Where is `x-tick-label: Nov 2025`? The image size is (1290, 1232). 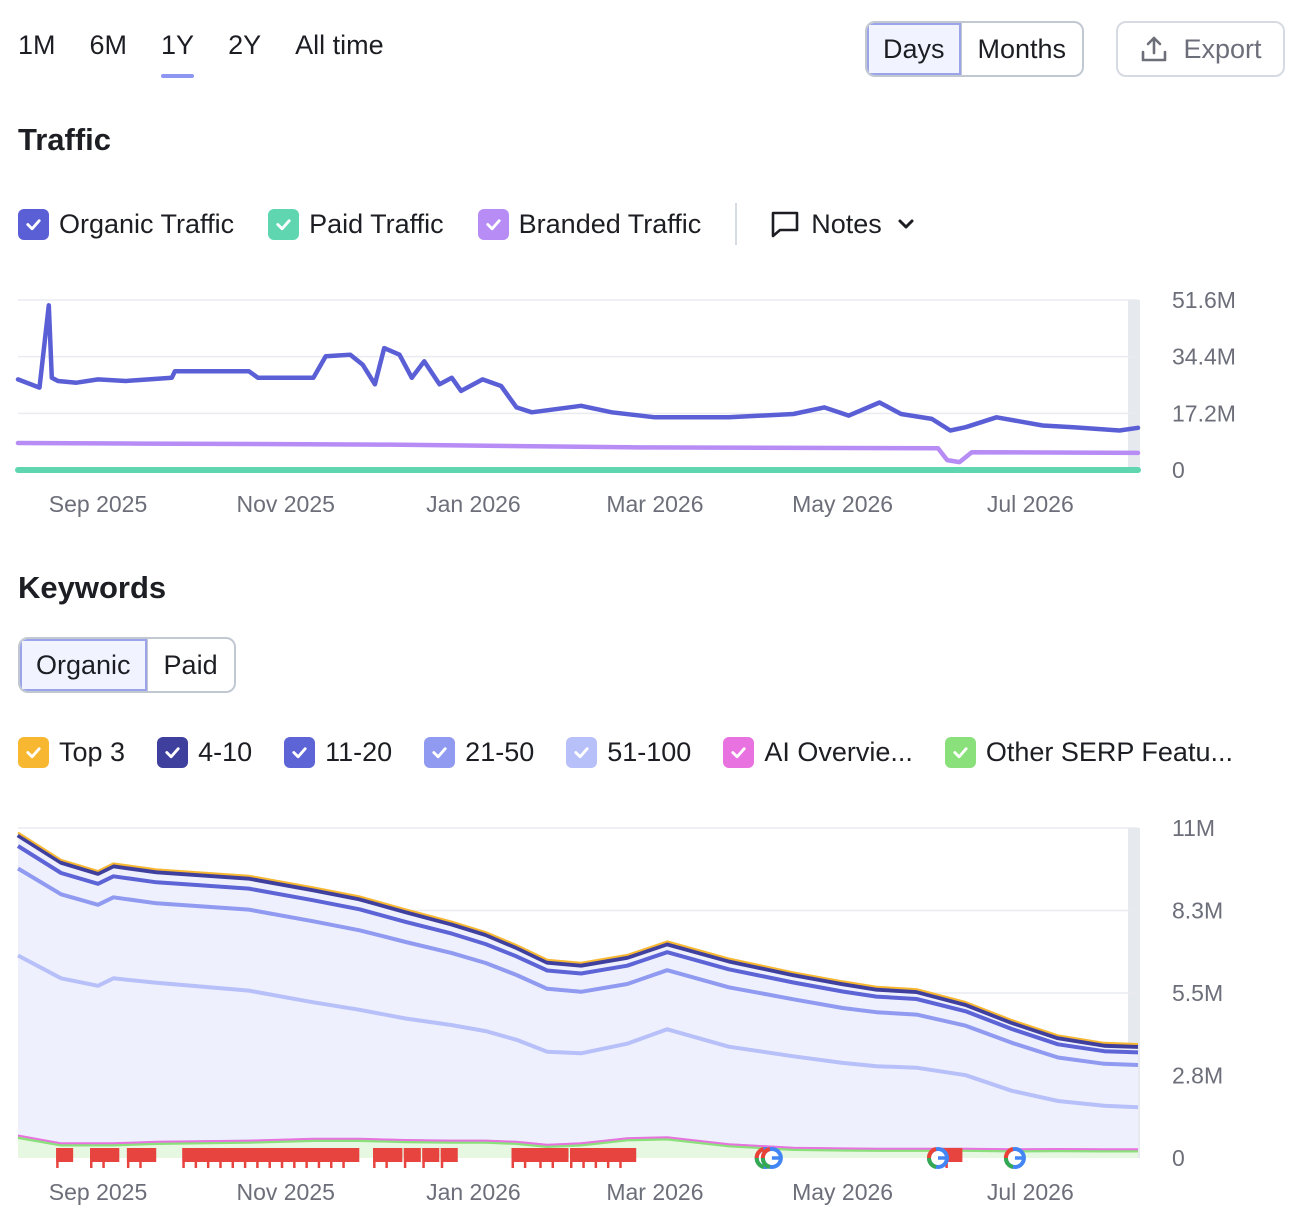 x-tick-label: Nov 2025 is located at coordinates (285, 1192).